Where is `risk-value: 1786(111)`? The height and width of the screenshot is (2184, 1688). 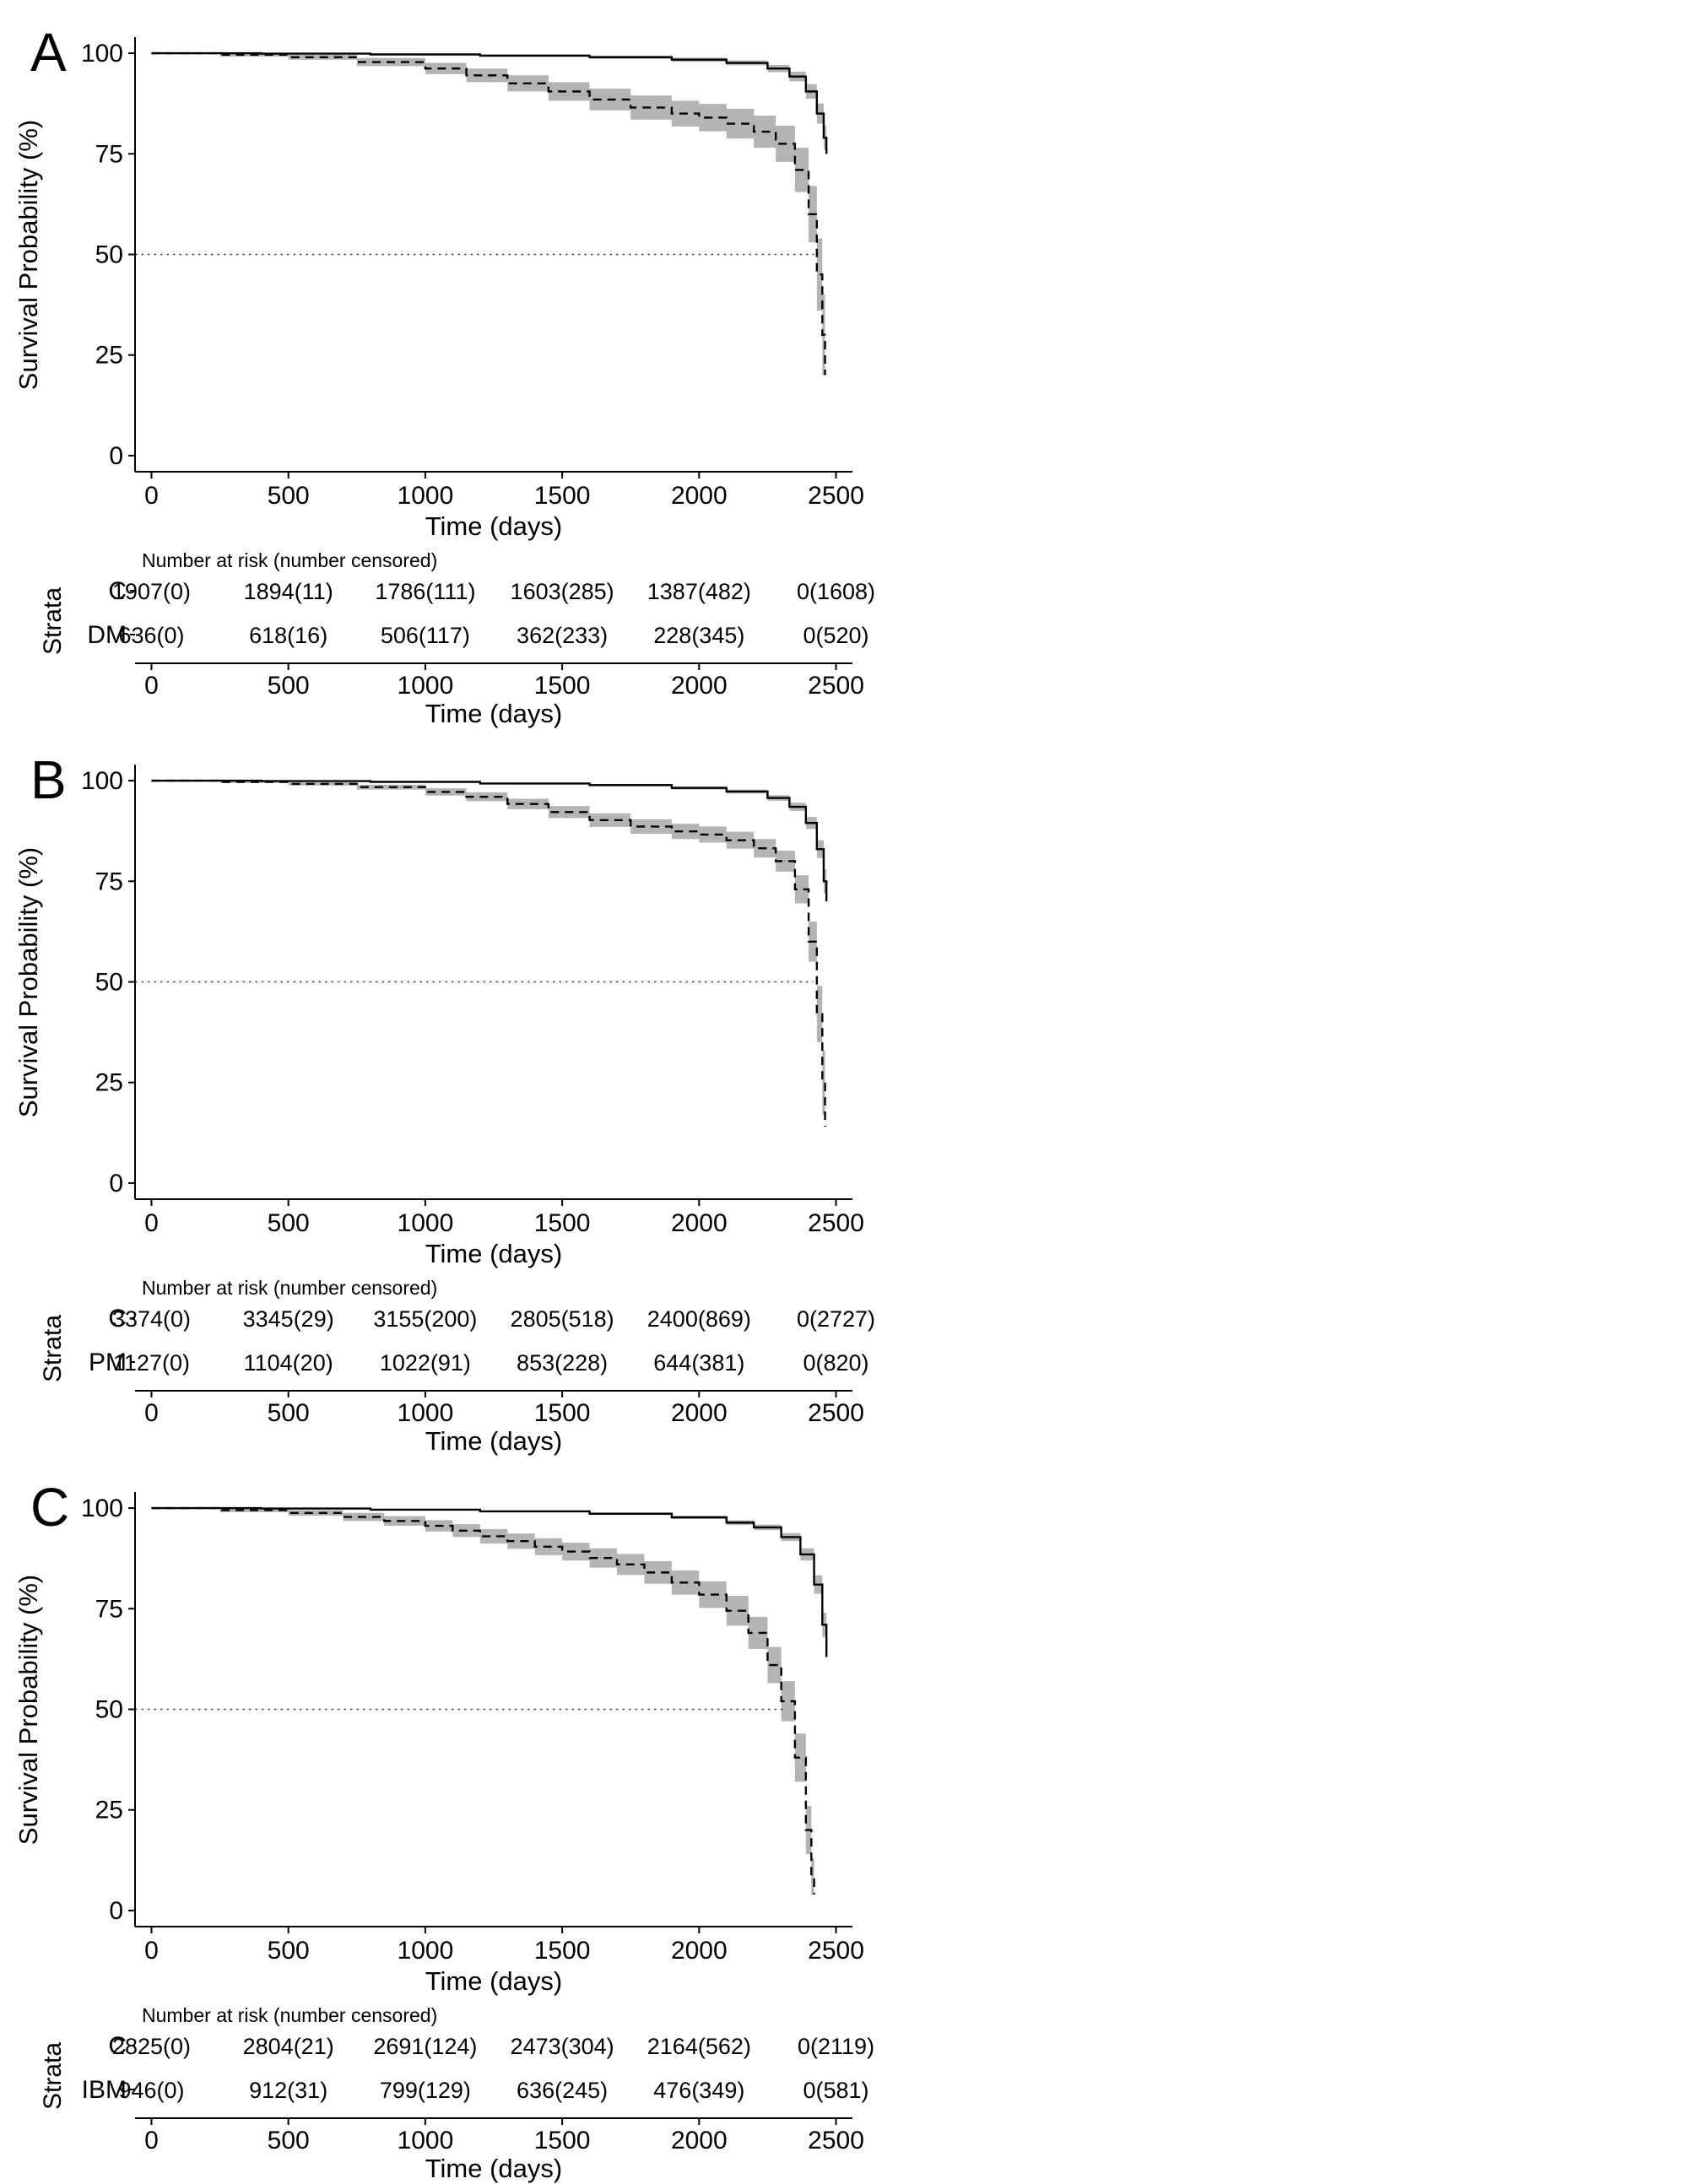 risk-value: 1786(111) is located at coordinates (425, 591).